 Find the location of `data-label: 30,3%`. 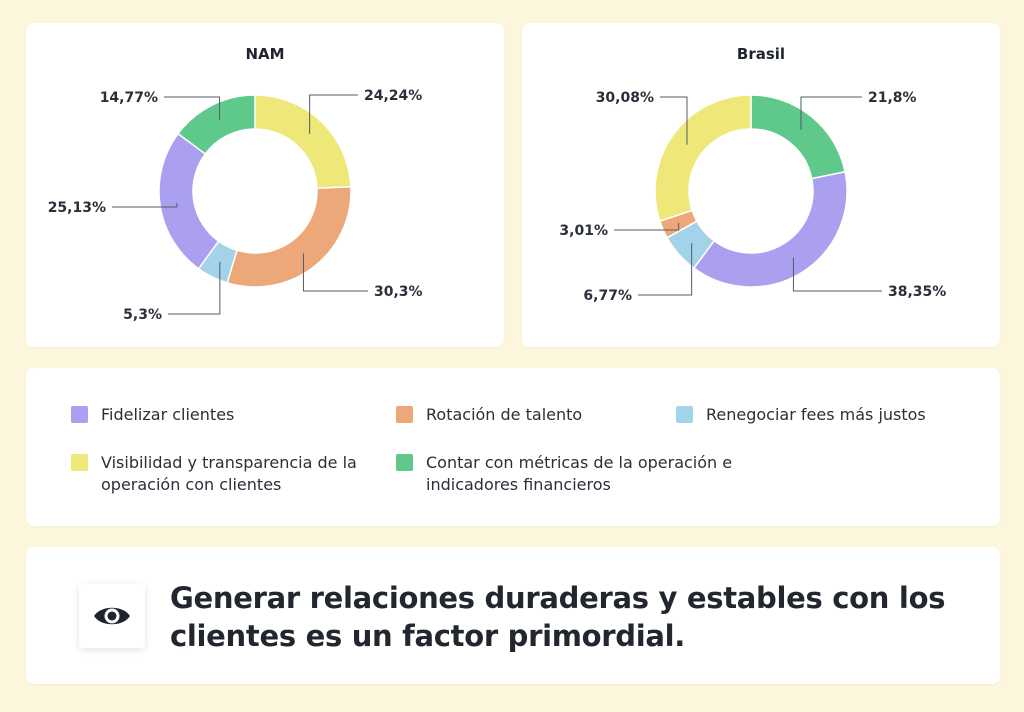

data-label: 30,3% is located at coordinates (398, 292).